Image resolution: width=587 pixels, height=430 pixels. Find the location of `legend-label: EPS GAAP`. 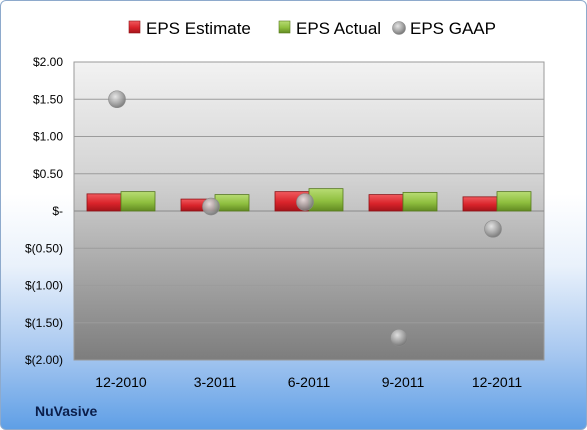

legend-label: EPS GAAP is located at coordinates (453, 28).